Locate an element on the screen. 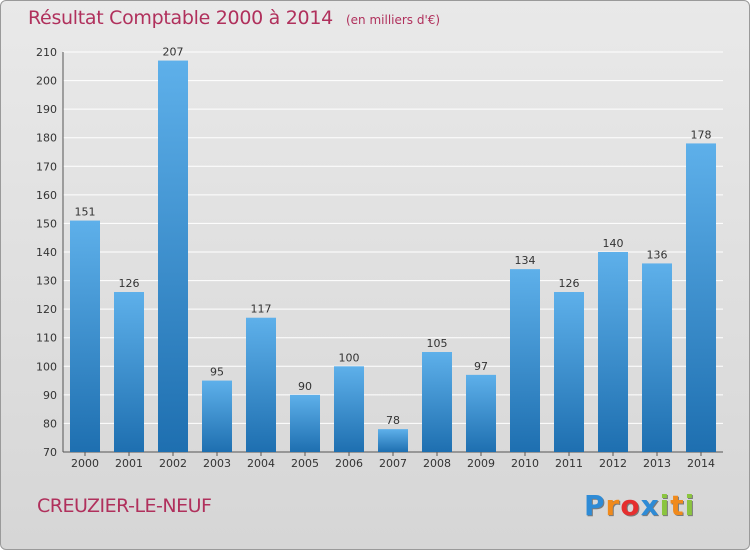  bar-2013 is located at coordinates (657, 357).